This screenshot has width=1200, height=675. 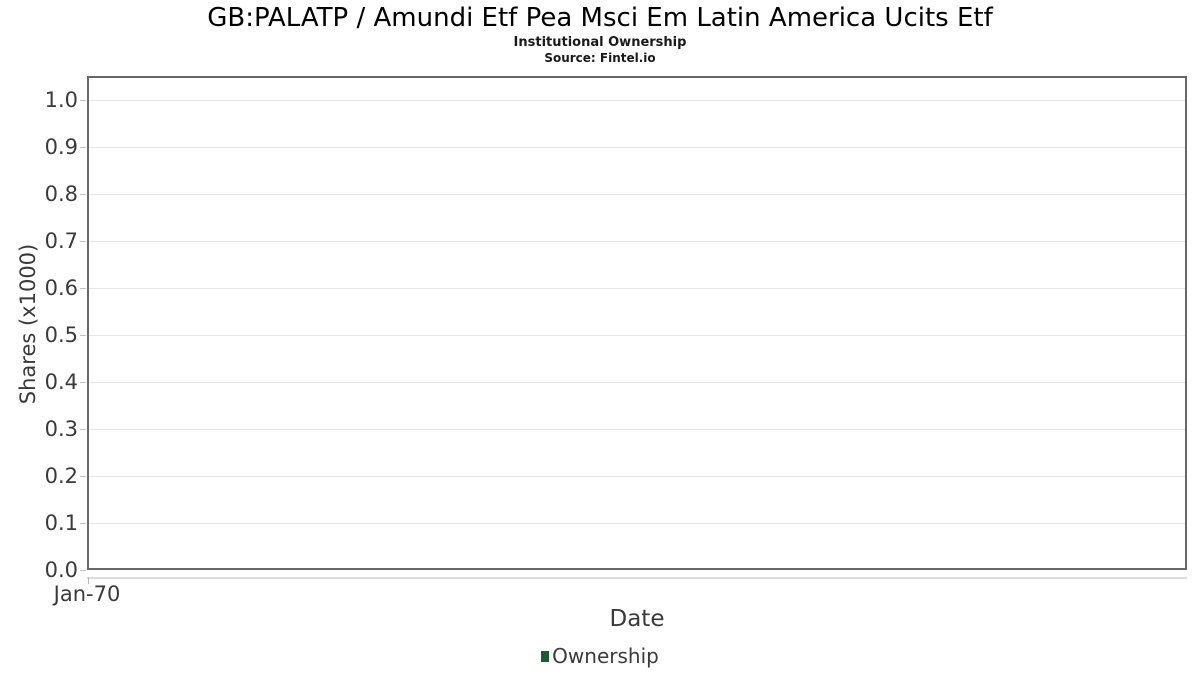 I want to click on legend-label: Ownership, so click(x=605, y=656).